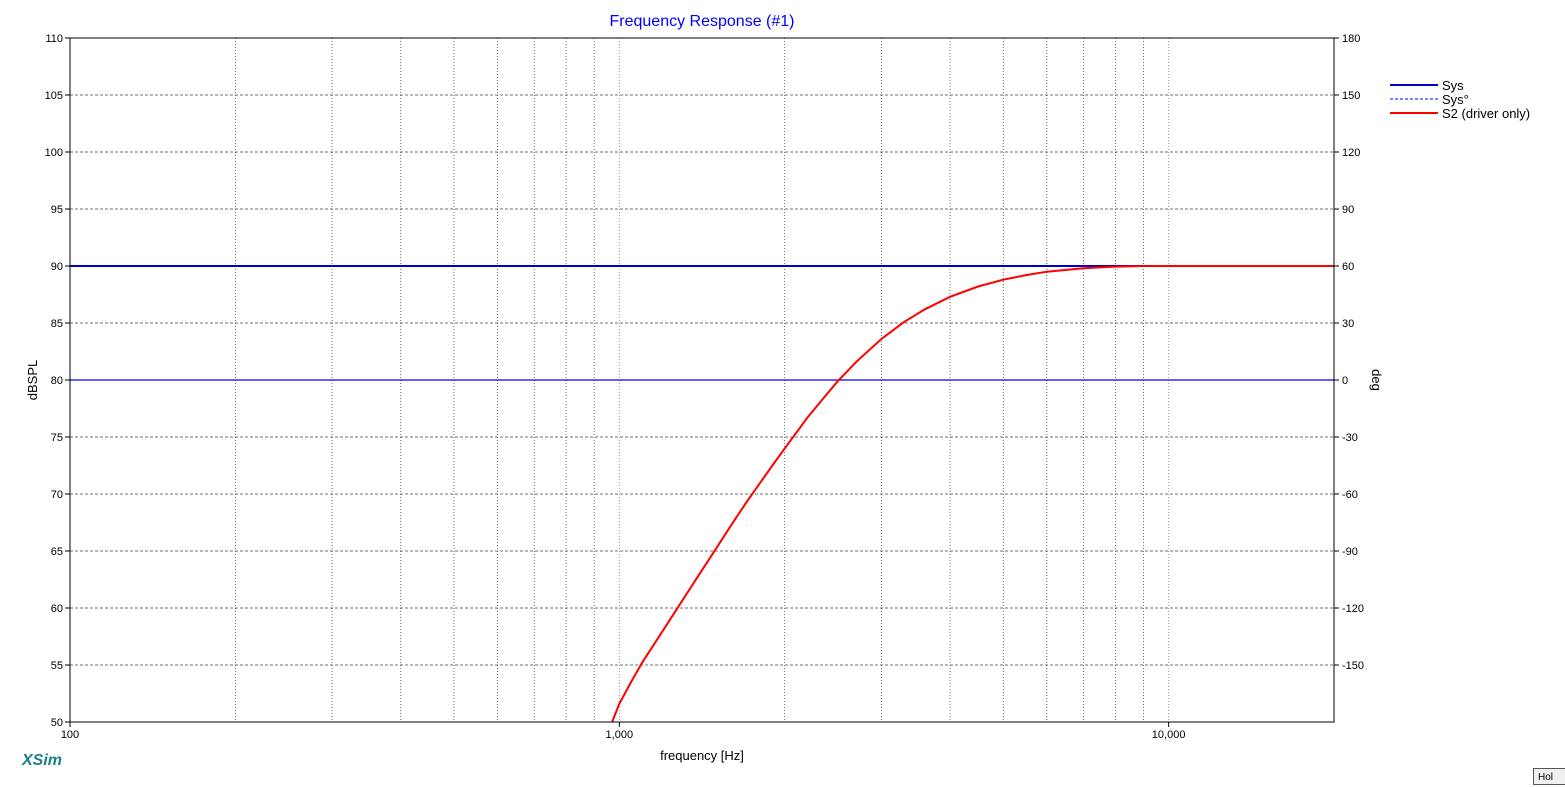 This screenshot has height=787, width=1565. I want to click on y2-axis-label: deg, so click(1376, 380).